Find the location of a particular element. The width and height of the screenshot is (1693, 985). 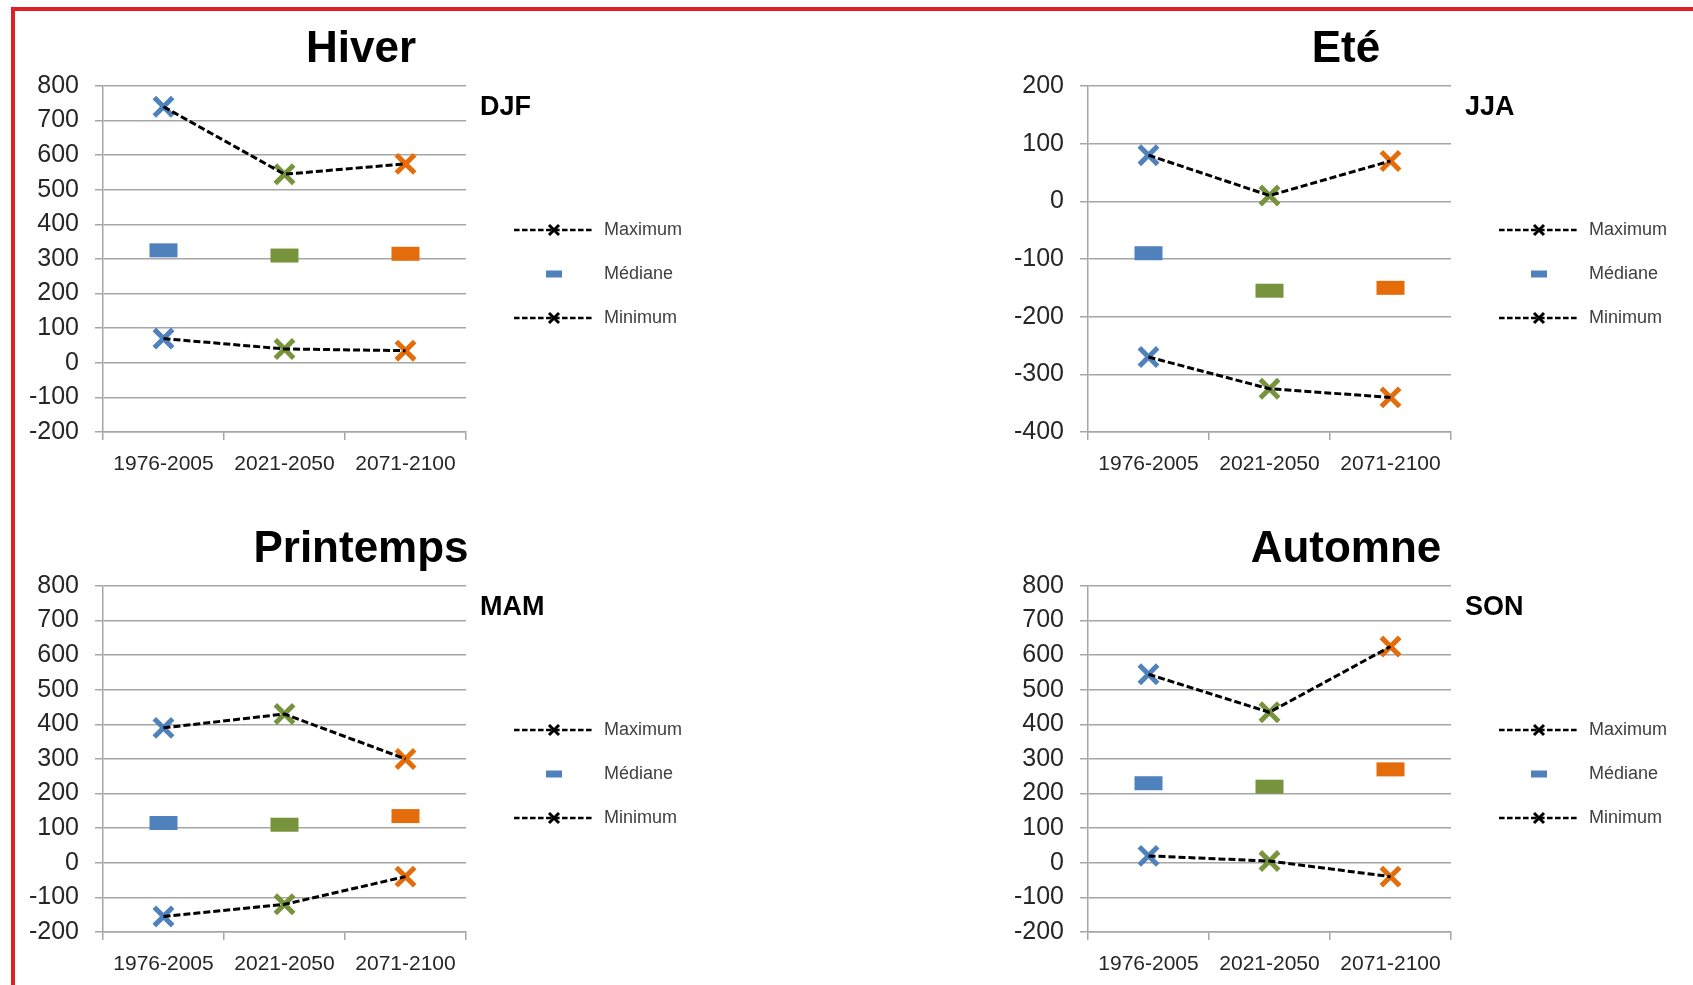

chart-title: Hiver is located at coordinates (361, 47).